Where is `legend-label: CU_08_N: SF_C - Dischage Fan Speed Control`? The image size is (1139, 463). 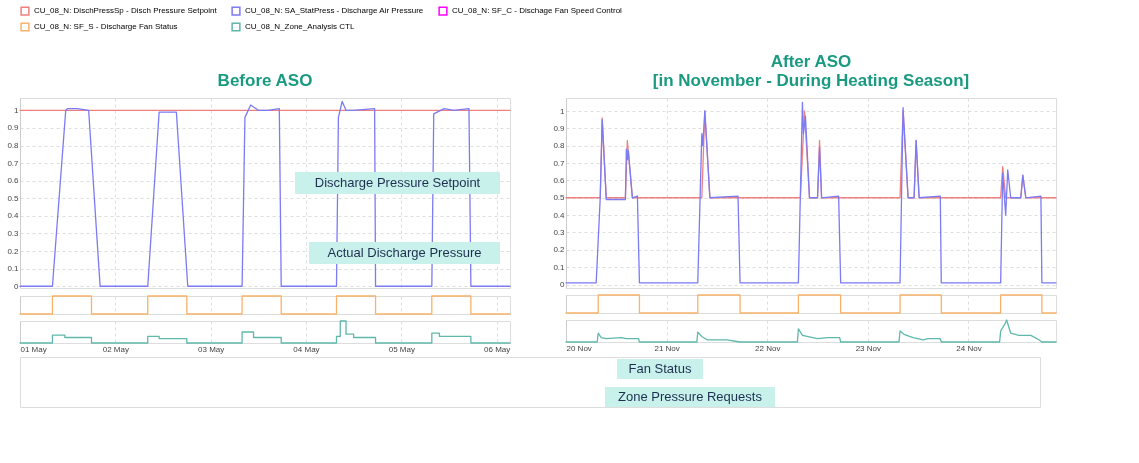 legend-label: CU_08_N: SF_C - Dischage Fan Speed Control is located at coordinates (537, 11).